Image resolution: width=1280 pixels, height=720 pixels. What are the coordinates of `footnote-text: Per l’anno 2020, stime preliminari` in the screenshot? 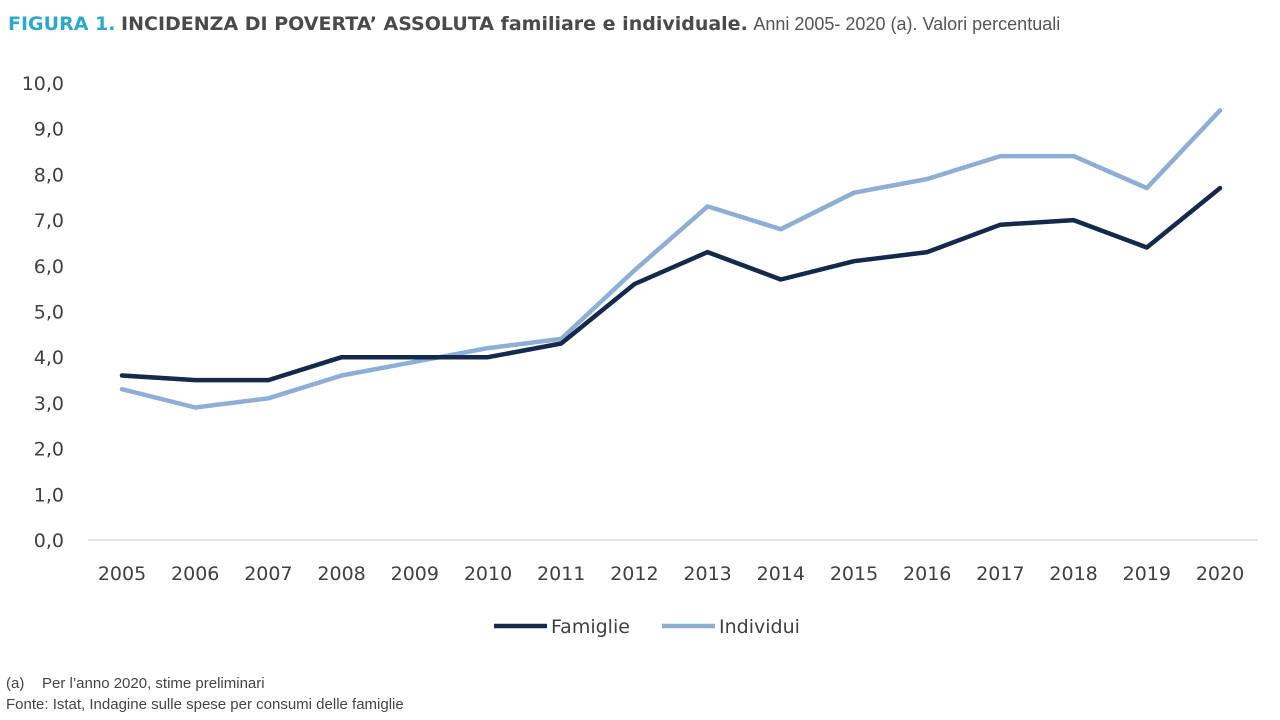 It's located at (153, 683).